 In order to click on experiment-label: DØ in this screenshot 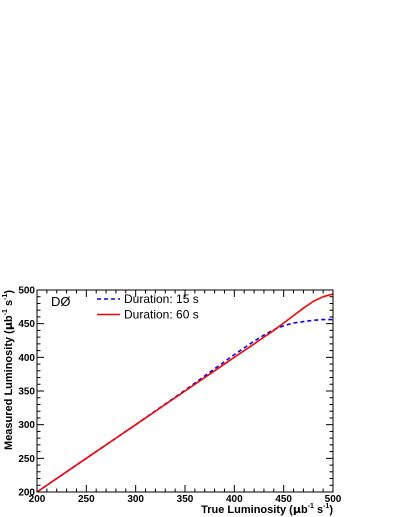, I will do `click(61, 301)`.